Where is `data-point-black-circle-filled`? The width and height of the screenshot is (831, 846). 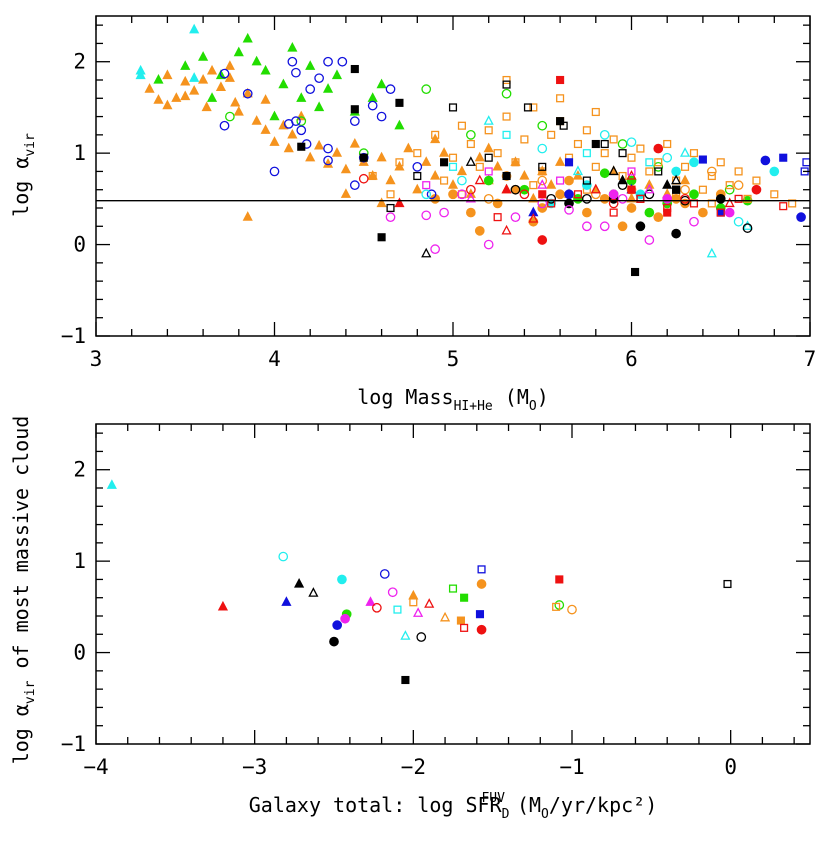 data-point-black-circle-filled is located at coordinates (720, 199).